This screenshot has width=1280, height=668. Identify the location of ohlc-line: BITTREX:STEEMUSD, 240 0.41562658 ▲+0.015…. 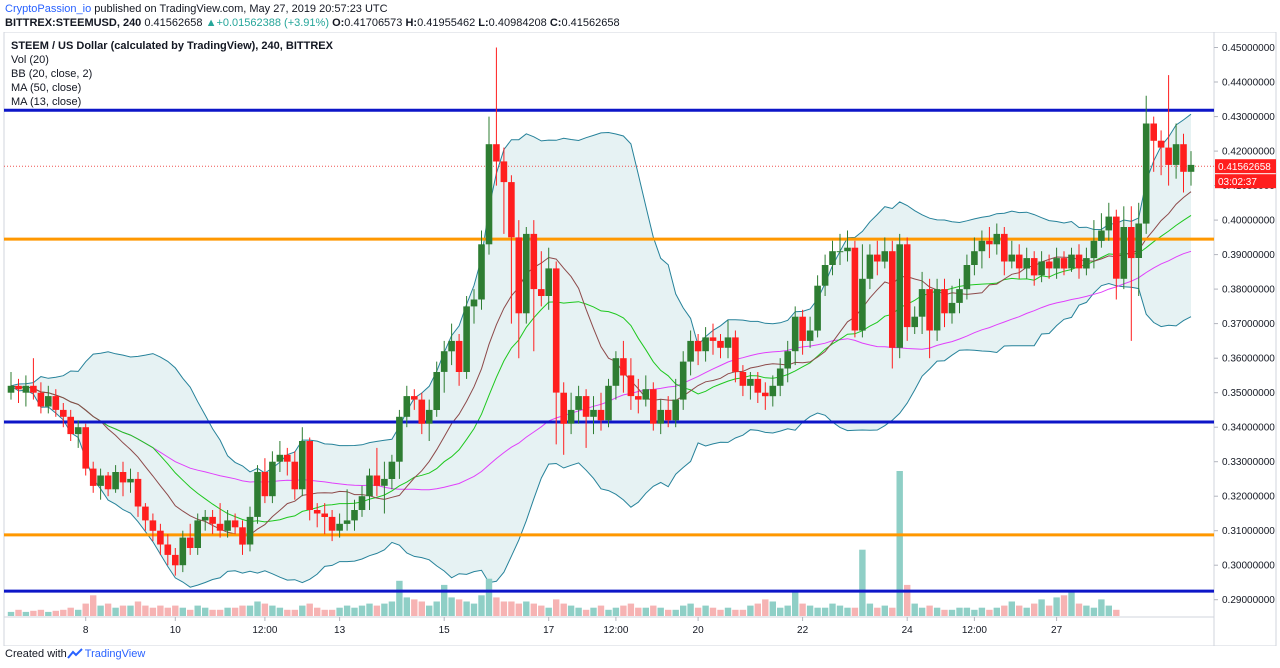
(312, 23).